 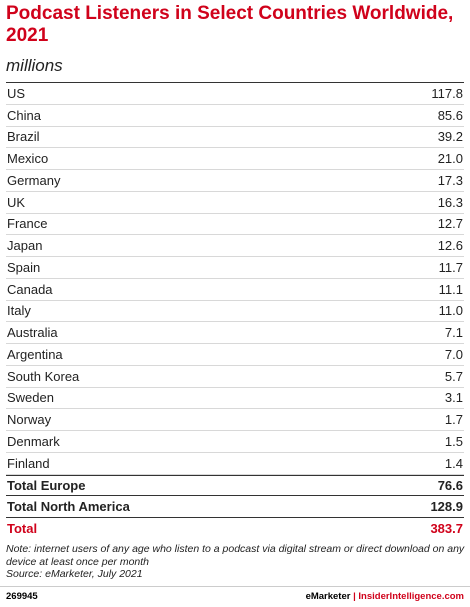 I want to click on row-label: Total, so click(x=22, y=529).